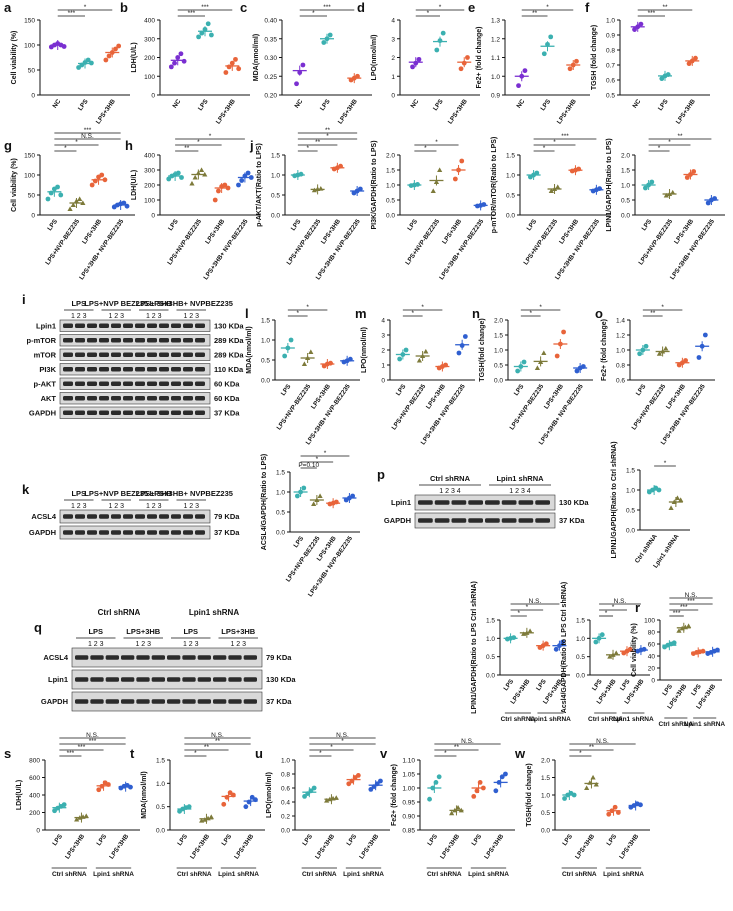 The width and height of the screenshot is (733, 911). What do you see at coordinates (298, 104) in the screenshot?
I see `x-tick-label: NC` at bounding box center [298, 104].